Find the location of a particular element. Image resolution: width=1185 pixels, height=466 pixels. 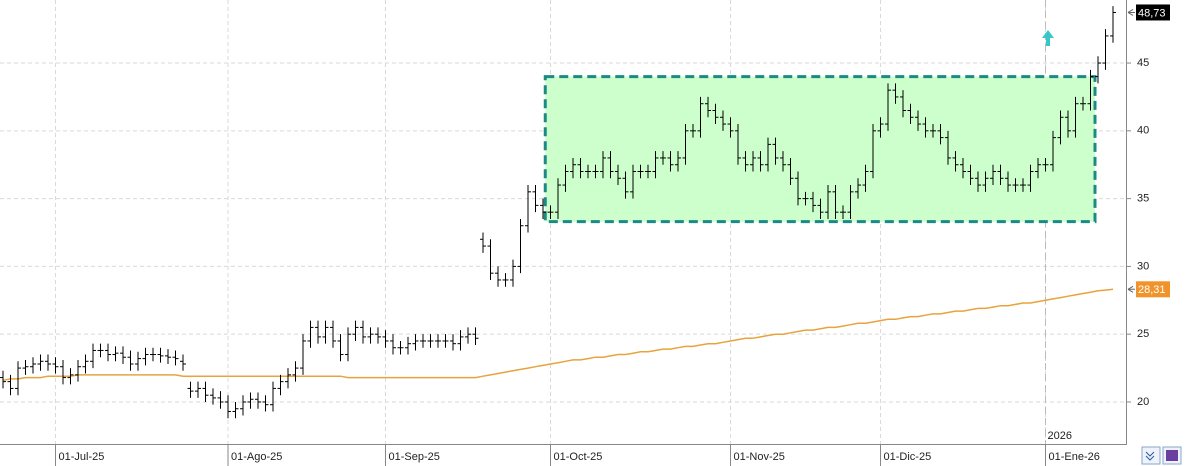

up-arrow is located at coordinates (1048, 38).